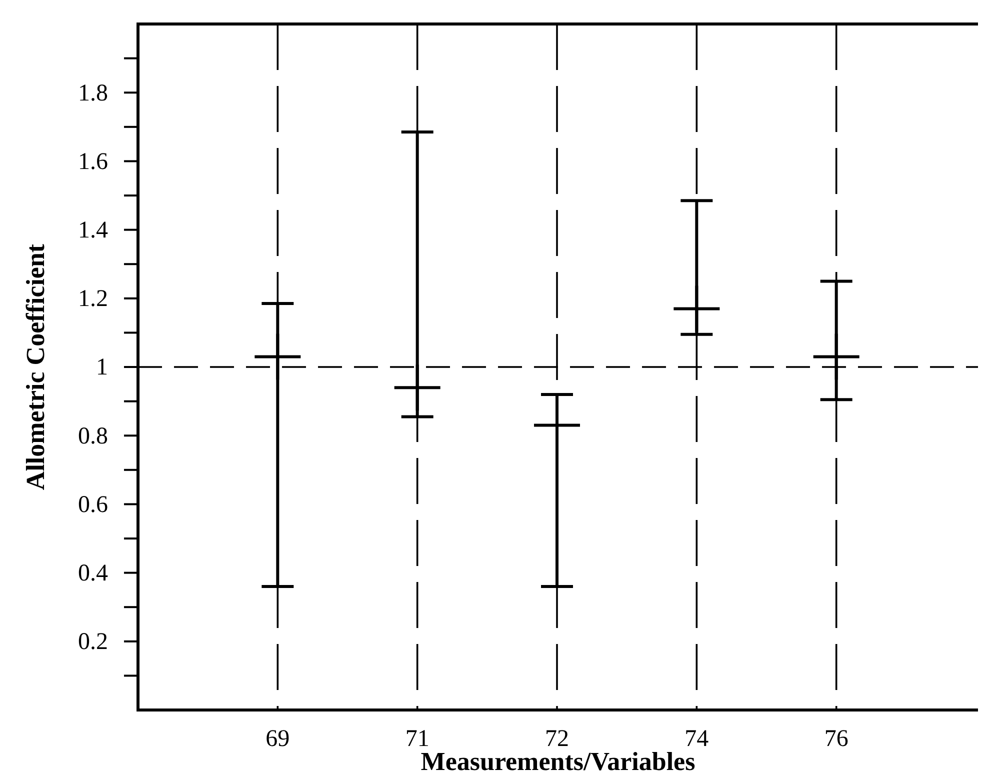 Image resolution: width=981 pixels, height=775 pixels. Describe the element at coordinates (35, 367) in the screenshot. I see `y-axis-title: Allometric Coefficient` at that location.